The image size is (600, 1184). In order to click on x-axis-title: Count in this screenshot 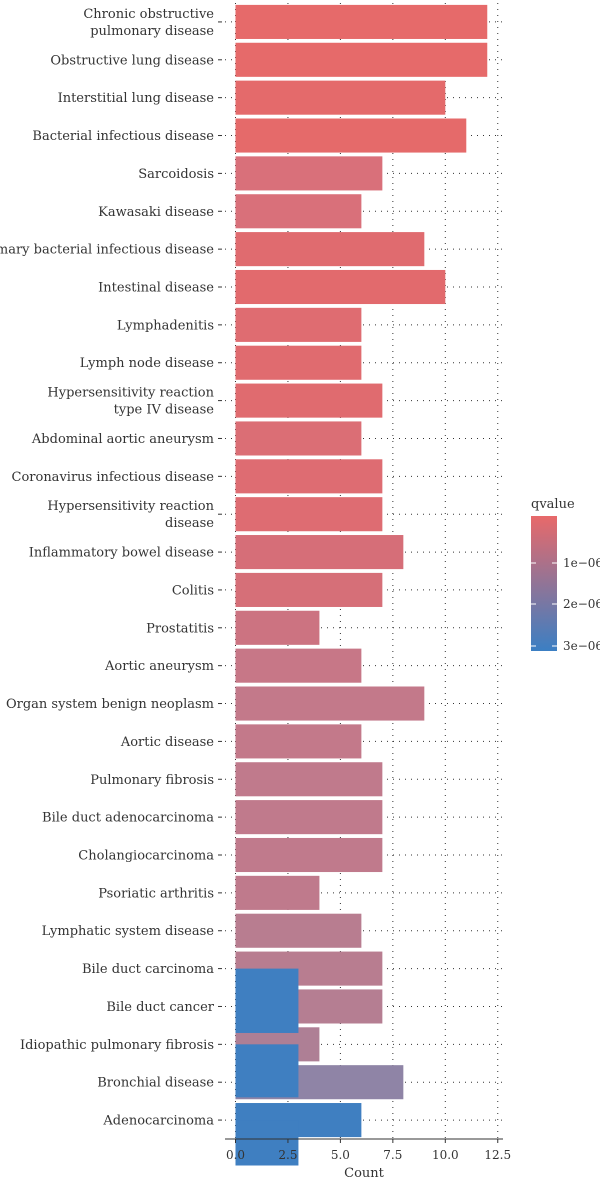, I will do `click(364, 1173)`.